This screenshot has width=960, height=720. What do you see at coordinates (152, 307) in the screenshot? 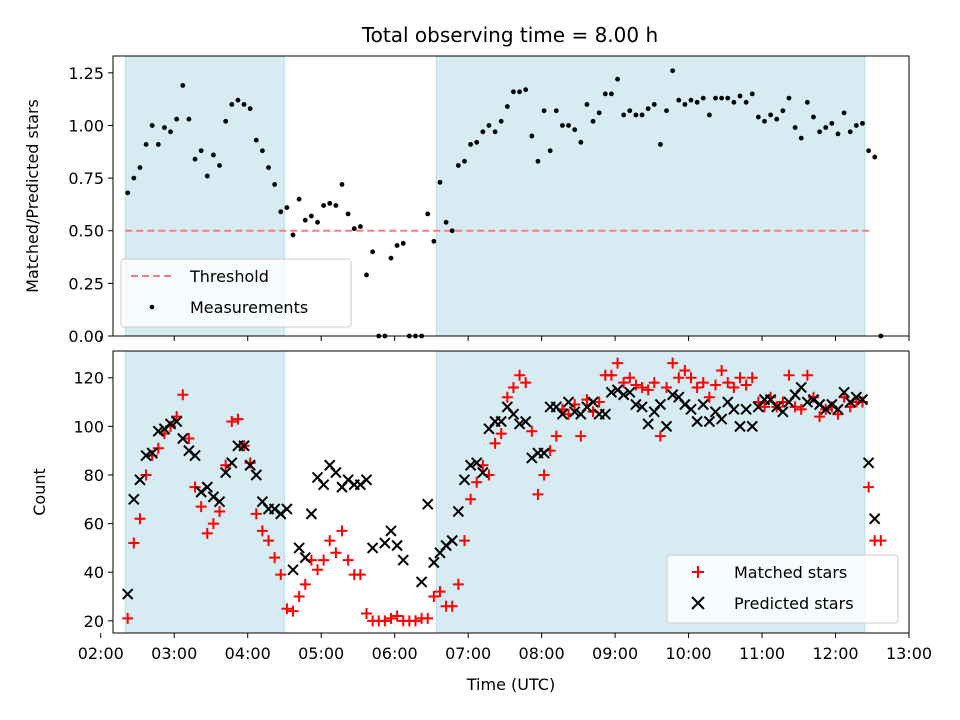
I see `legend-measurements-swatch` at bounding box center [152, 307].